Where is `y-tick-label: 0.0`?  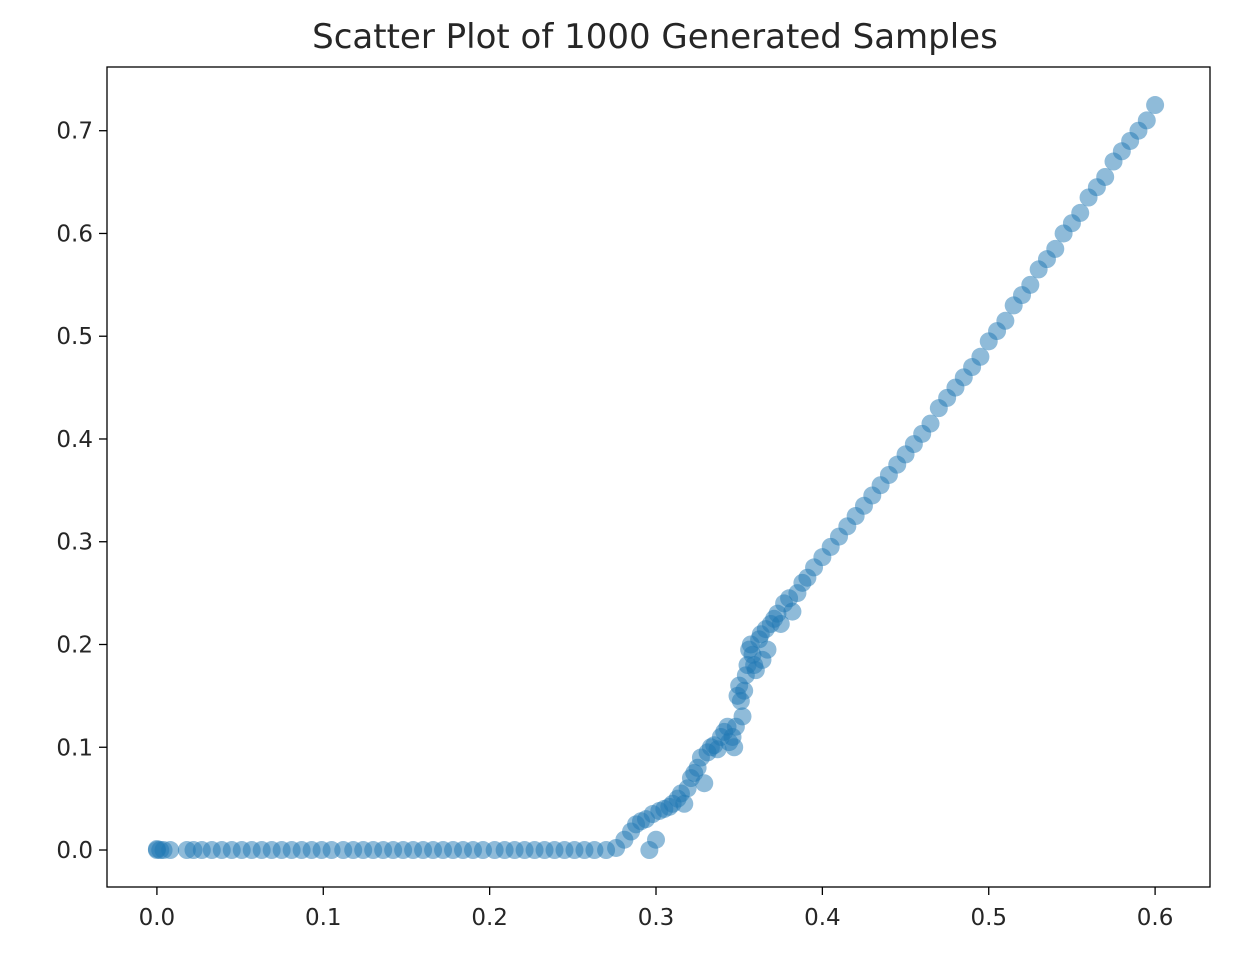
y-tick-label: 0.0 is located at coordinates (74, 851).